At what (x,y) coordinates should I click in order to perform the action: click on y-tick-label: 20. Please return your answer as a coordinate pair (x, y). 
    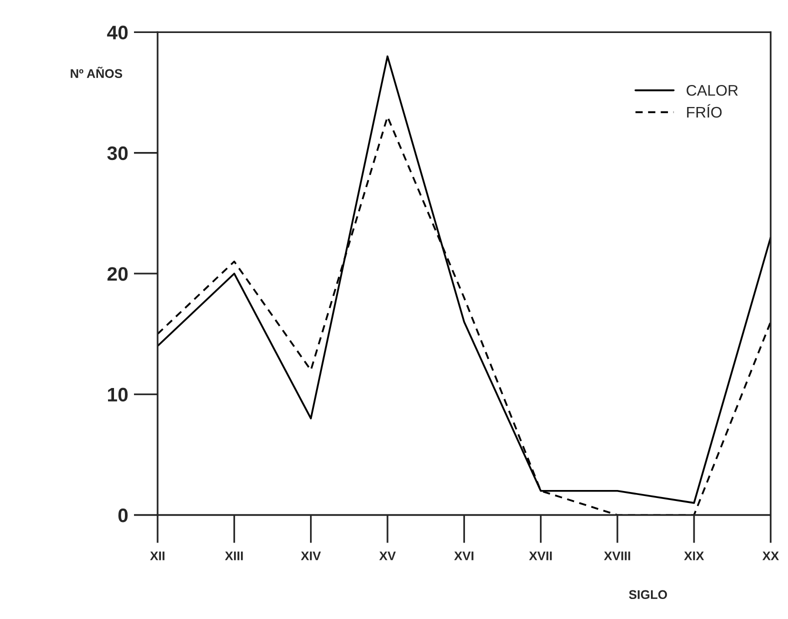
    Looking at the image, I should click on (117, 274).